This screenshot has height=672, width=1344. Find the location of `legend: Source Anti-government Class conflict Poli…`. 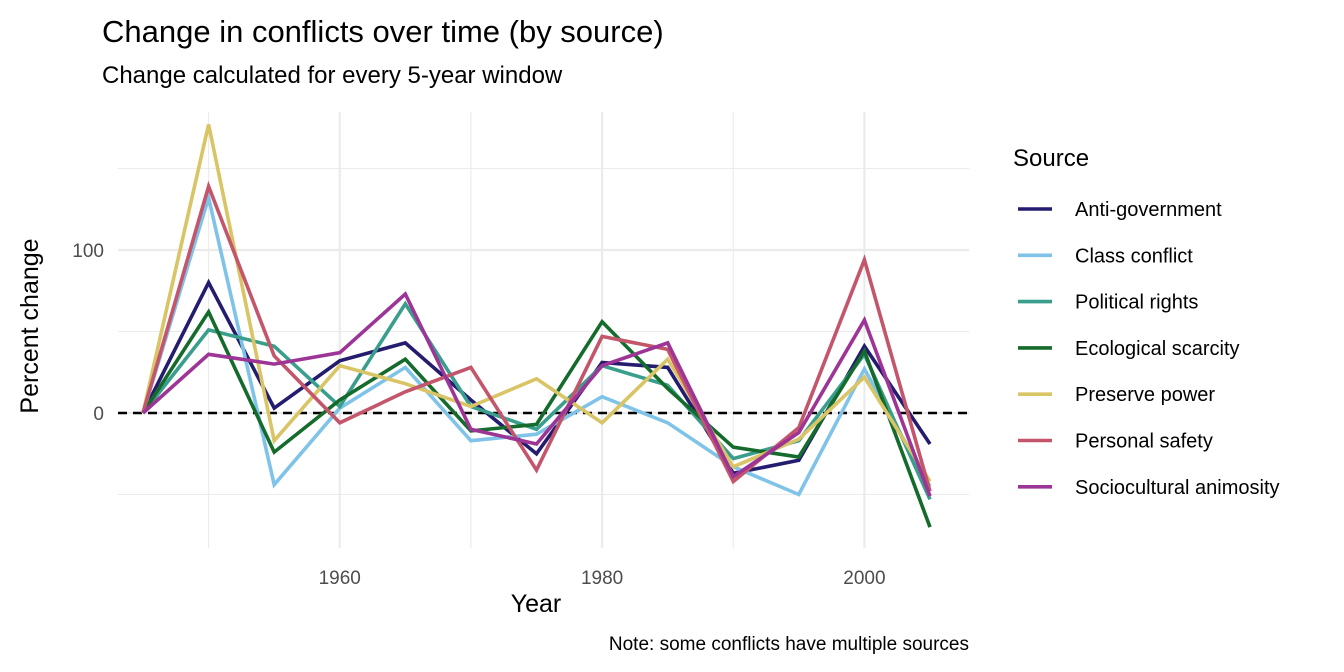

legend: Source Anti-government Class conflict Poli… is located at coordinates (1146, 322).